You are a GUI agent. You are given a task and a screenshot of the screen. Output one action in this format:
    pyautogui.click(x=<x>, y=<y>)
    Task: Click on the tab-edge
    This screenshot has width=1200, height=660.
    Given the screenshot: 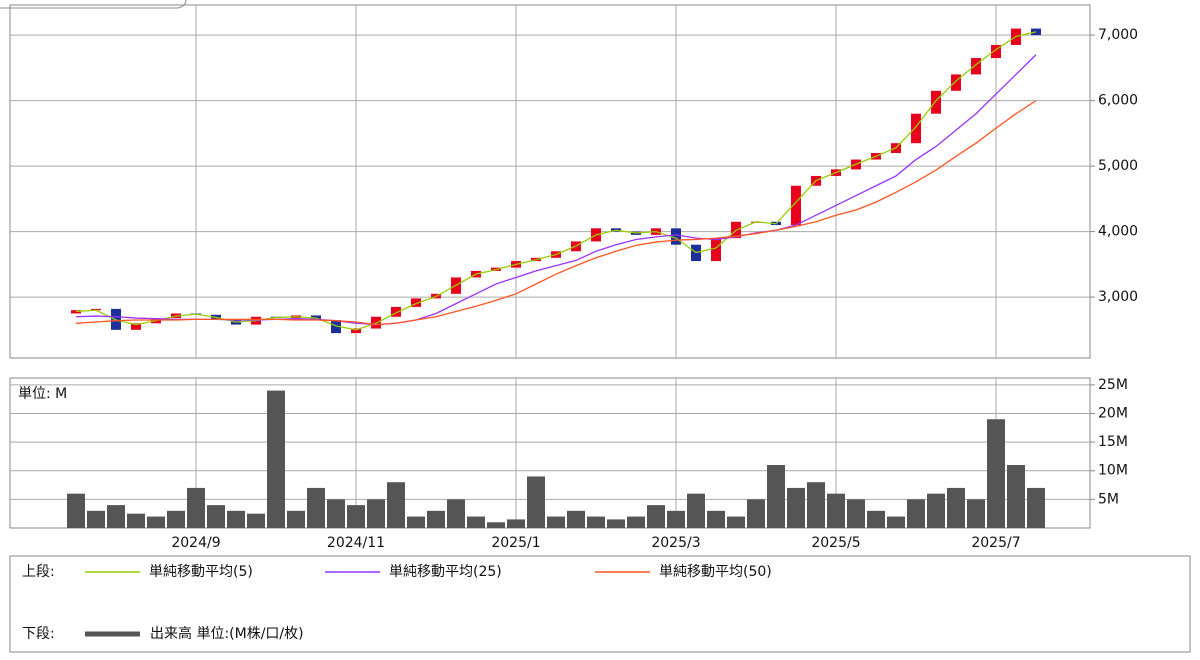 What is the action you would take?
    pyautogui.click(x=93, y=4)
    